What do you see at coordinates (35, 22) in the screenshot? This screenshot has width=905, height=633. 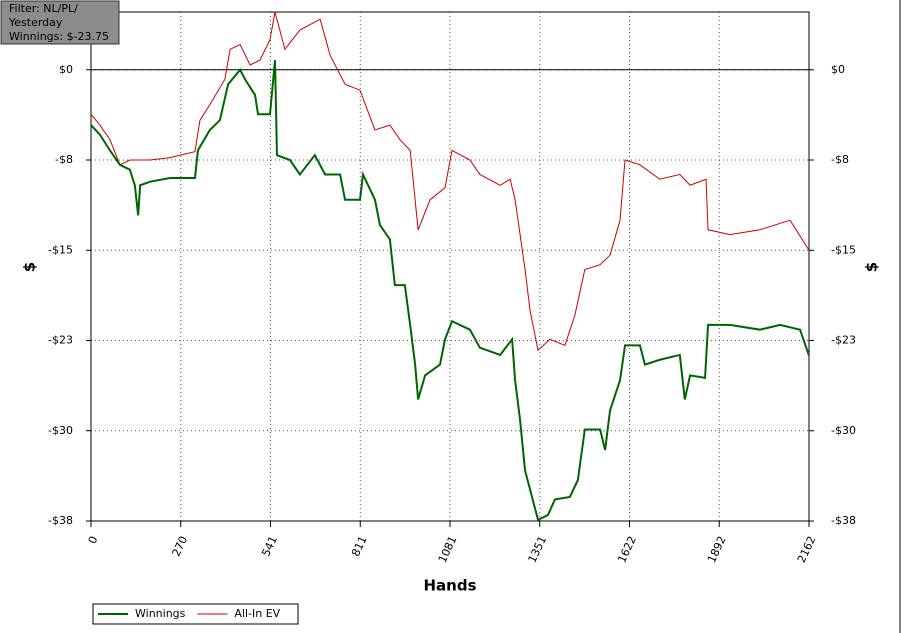 I see `info-line: Yesterday` at bounding box center [35, 22].